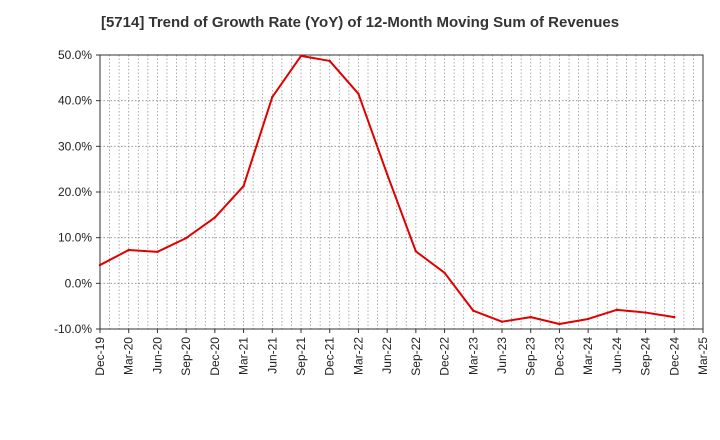  What do you see at coordinates (416, 356) in the screenshot?
I see `x-tick-label: Sep-22` at bounding box center [416, 356].